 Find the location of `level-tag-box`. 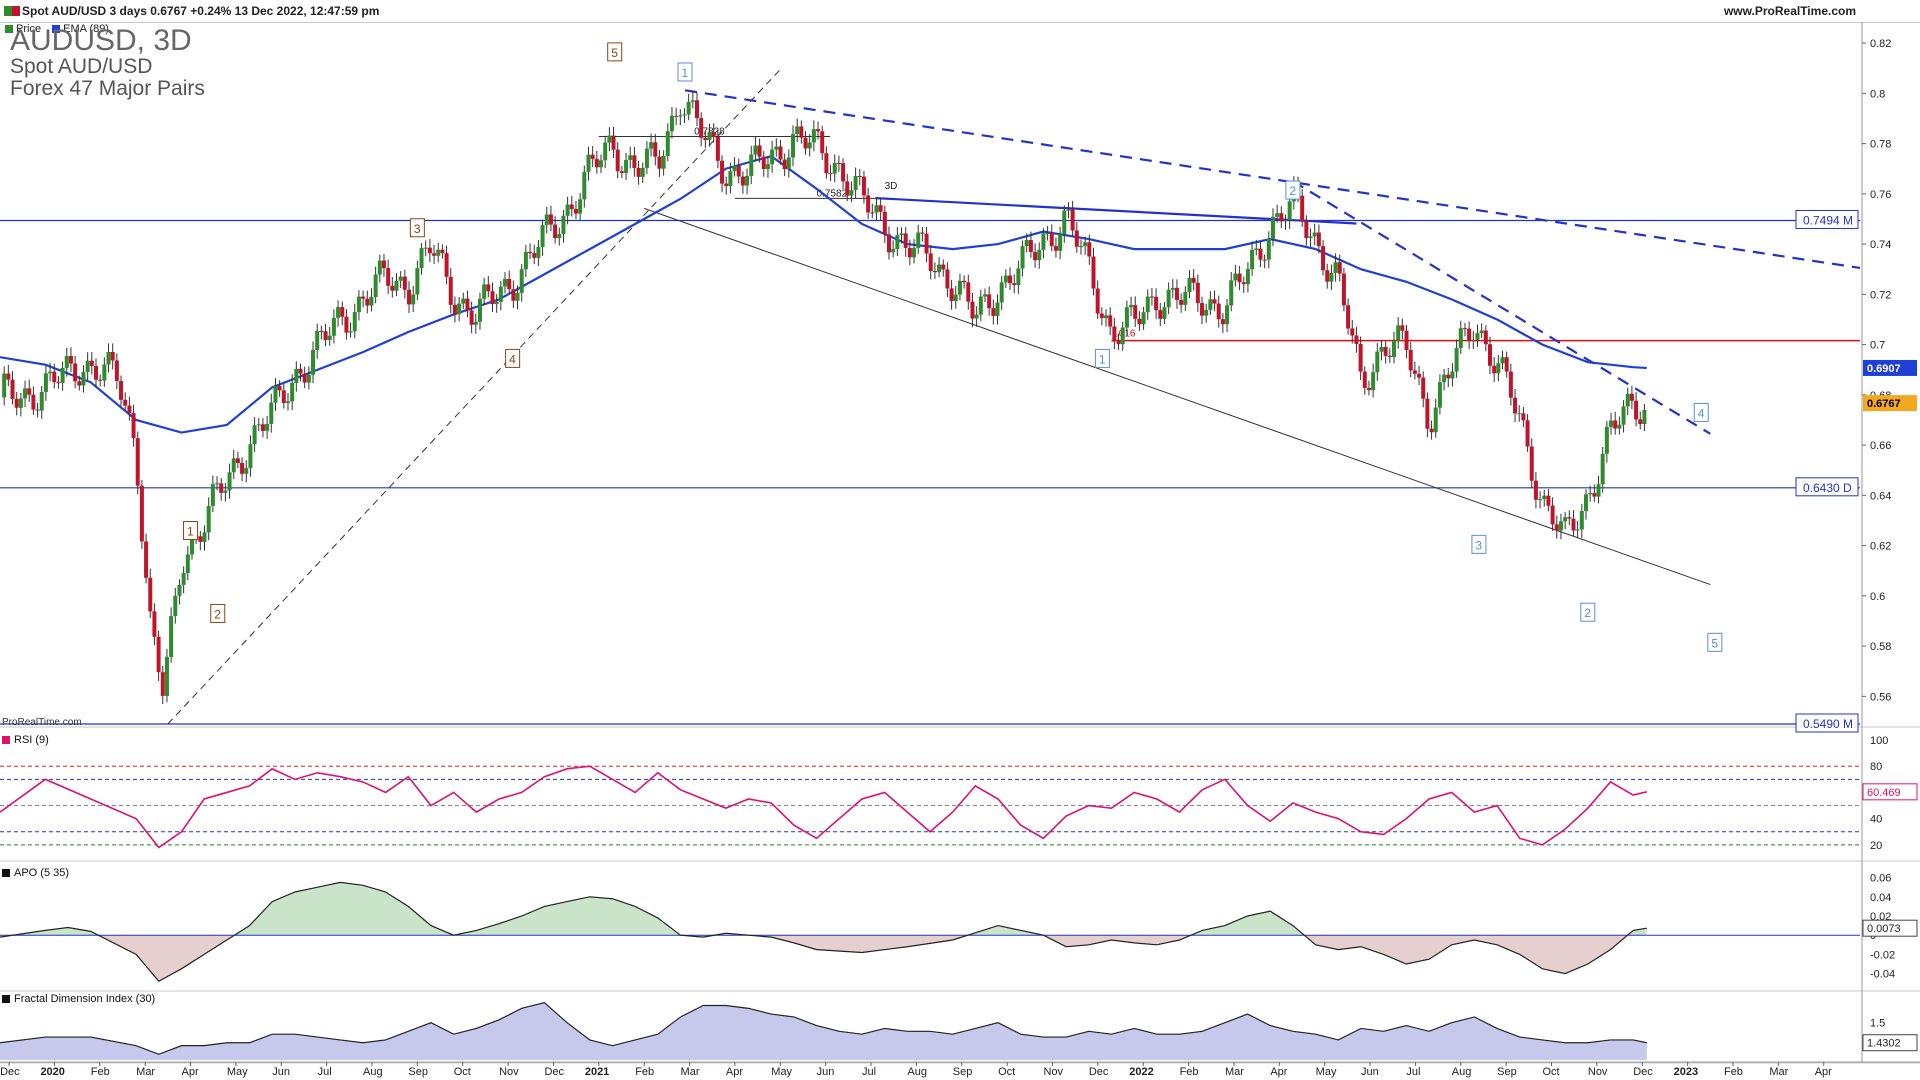

level-tag-box is located at coordinates (1827, 219).